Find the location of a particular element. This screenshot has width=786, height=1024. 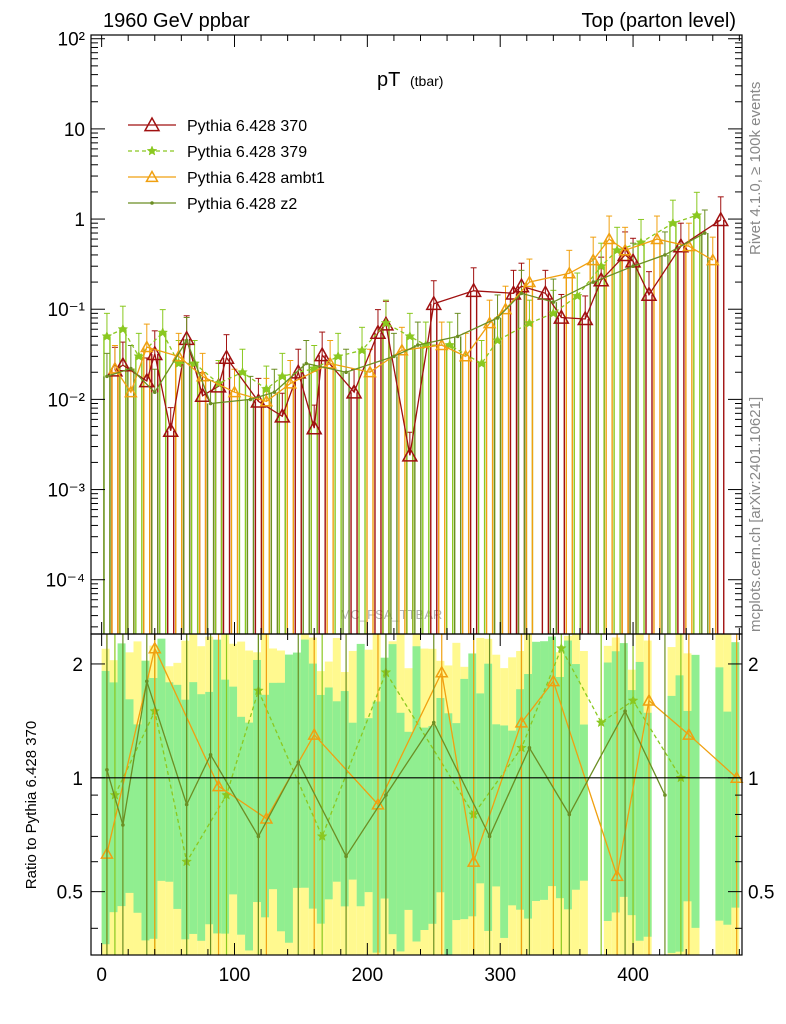

y-tick-label: 10⁻³ is located at coordinates (67, 491).